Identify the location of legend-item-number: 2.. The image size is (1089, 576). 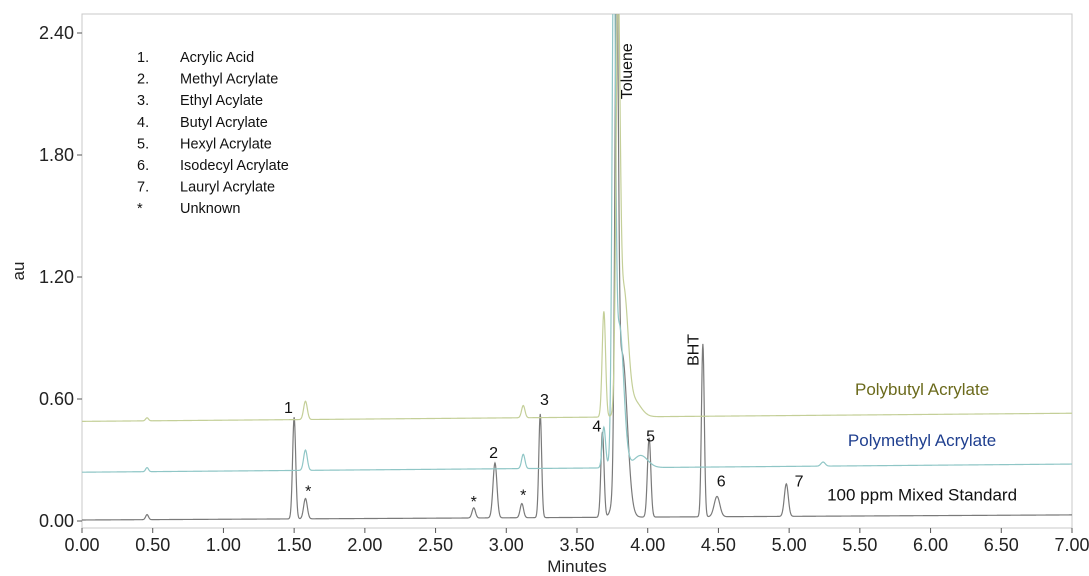
(143, 80).